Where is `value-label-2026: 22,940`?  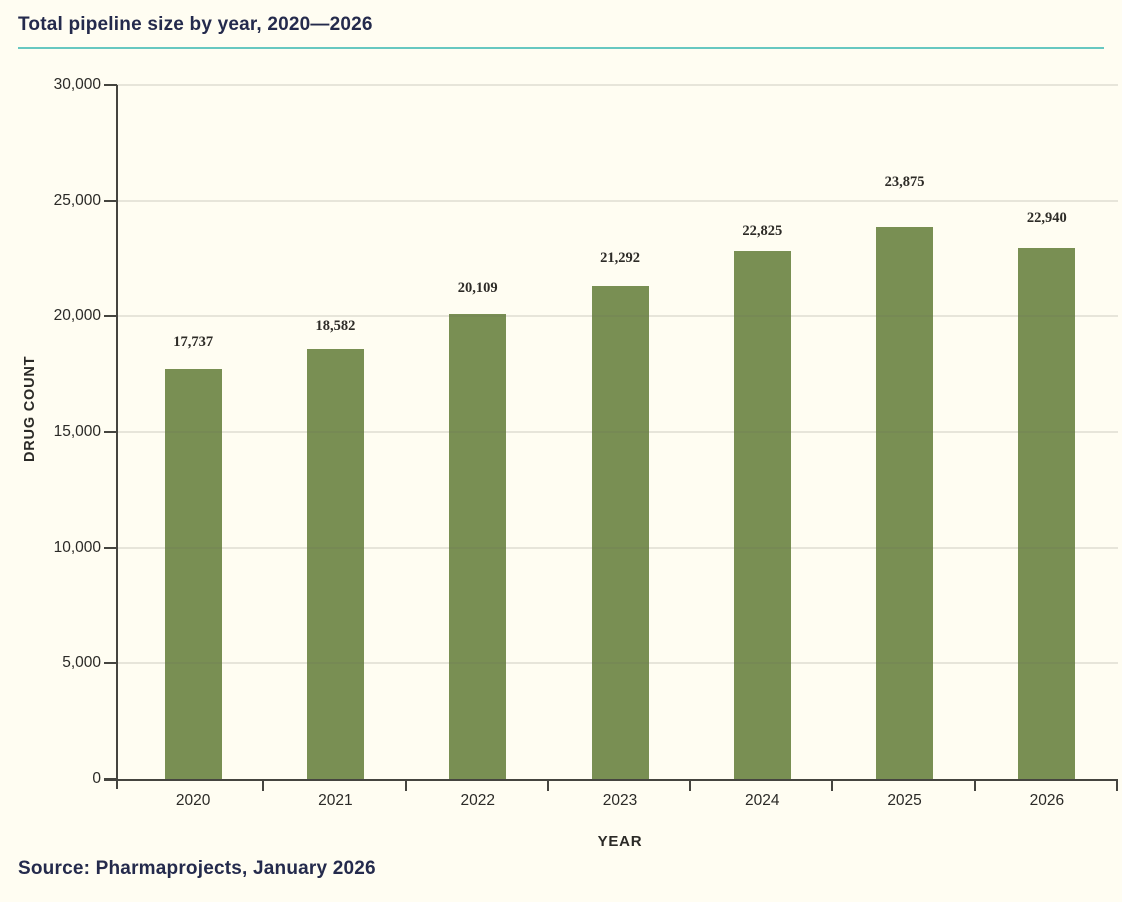
value-label-2026: 22,940 is located at coordinates (1046, 218).